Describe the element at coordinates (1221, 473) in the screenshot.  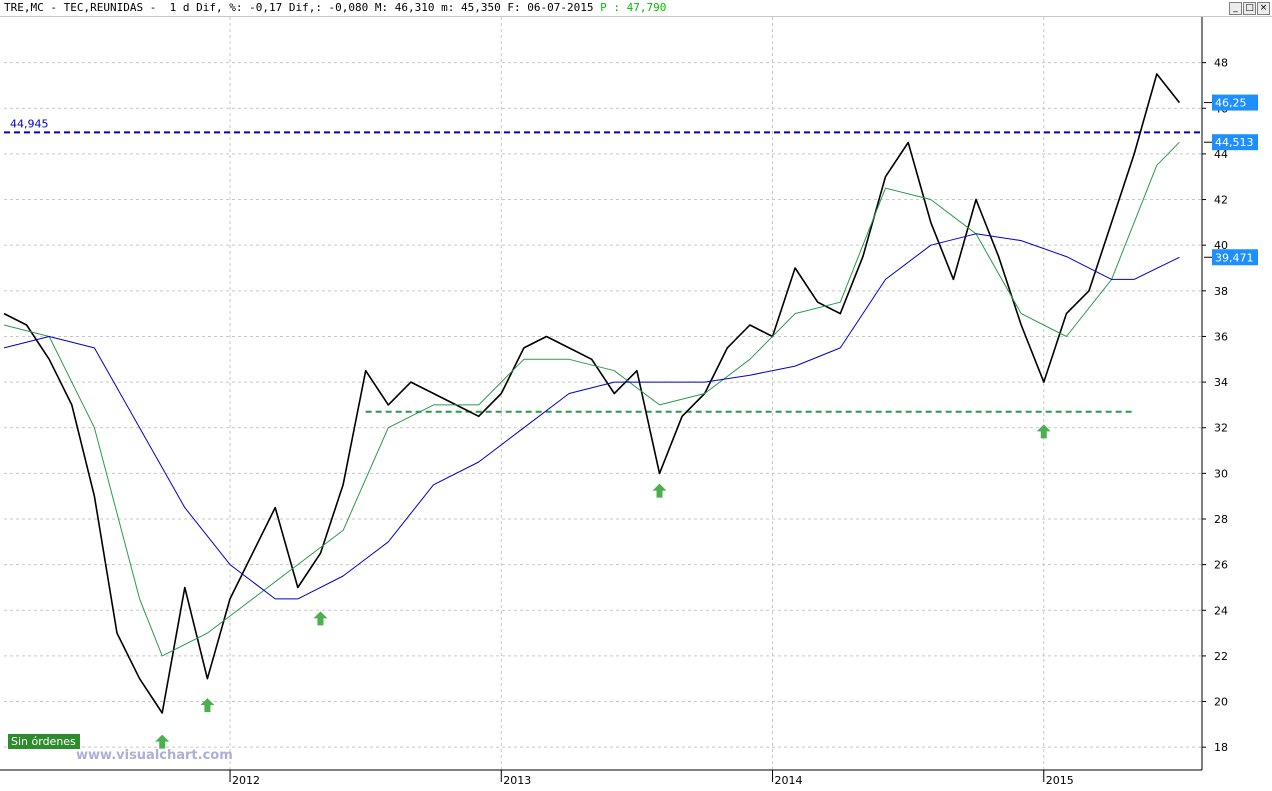
I see `y-tick-label: 30` at that location.